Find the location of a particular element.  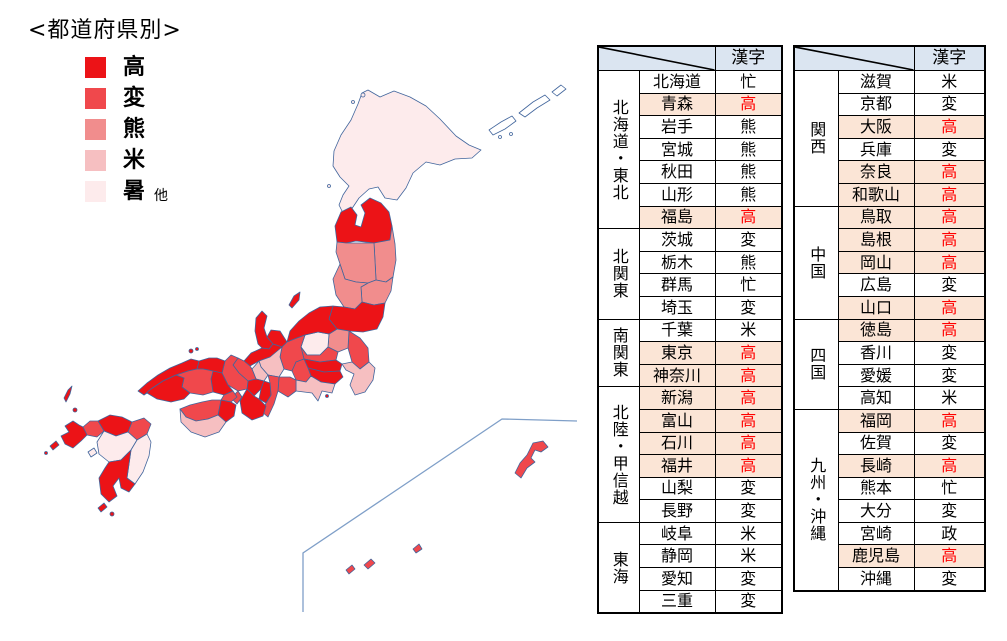

legend-item: 高 is located at coordinates (126, 67).